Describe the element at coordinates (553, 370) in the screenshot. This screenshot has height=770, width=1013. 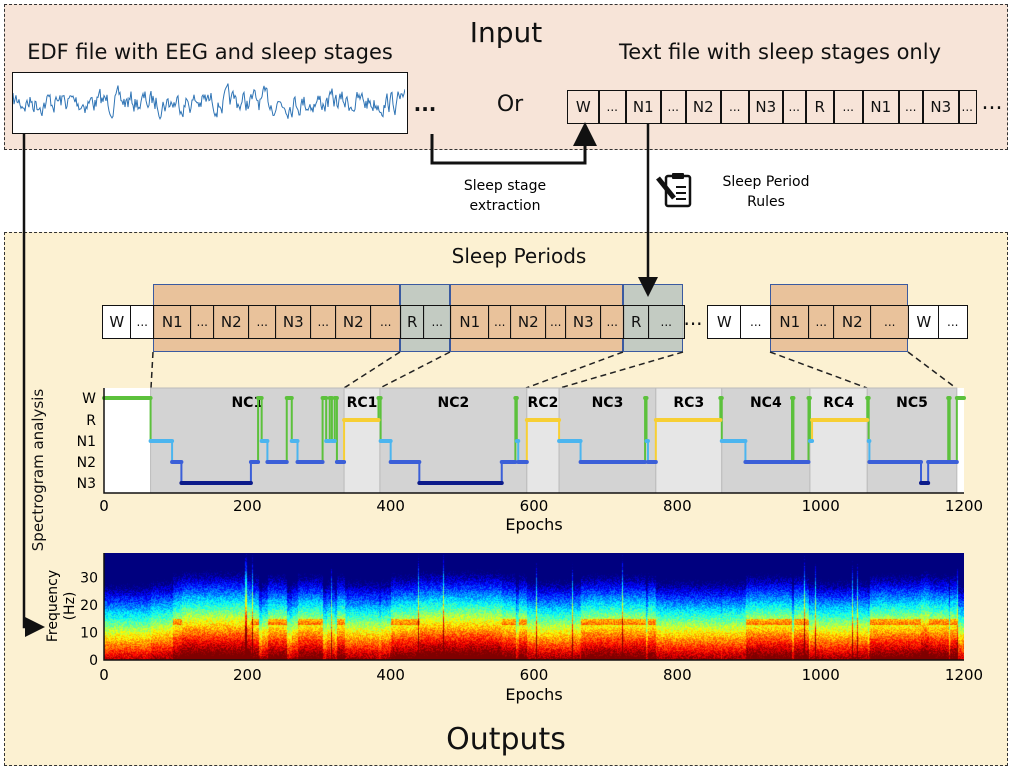
I see `zoom-dashes` at that location.